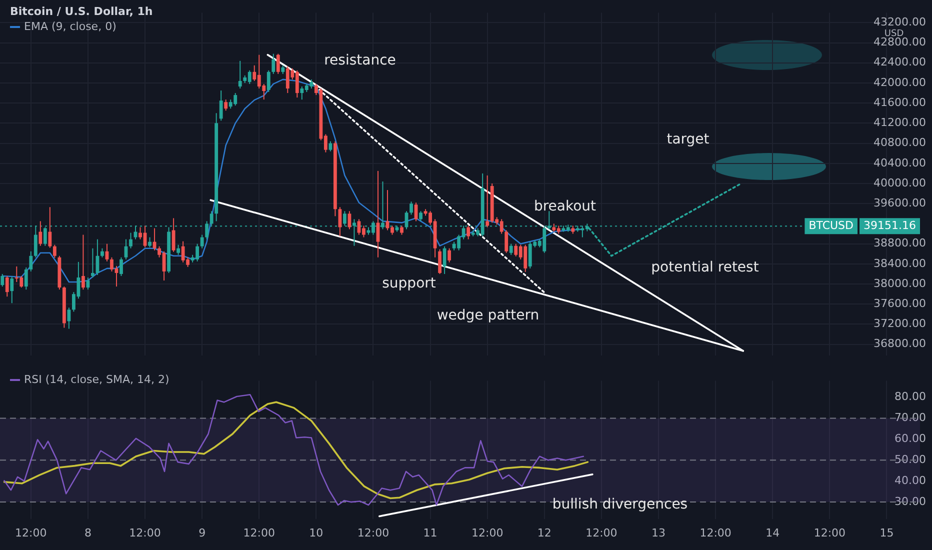 Image resolution: width=932 pixels, height=550 pixels. I want to click on x-tick-label: 10, so click(316, 533).